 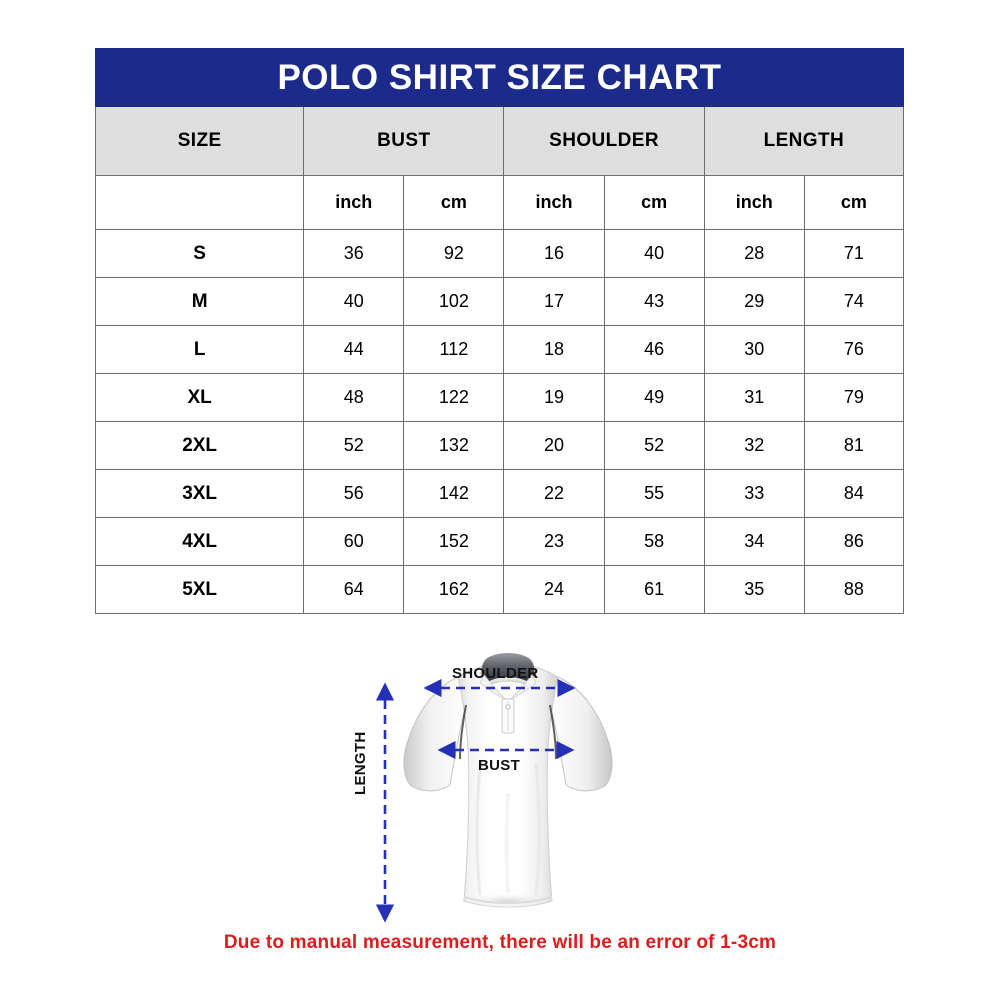 I want to click on table-row: XL 48 122 19 49 31 79, so click(x=499, y=397).